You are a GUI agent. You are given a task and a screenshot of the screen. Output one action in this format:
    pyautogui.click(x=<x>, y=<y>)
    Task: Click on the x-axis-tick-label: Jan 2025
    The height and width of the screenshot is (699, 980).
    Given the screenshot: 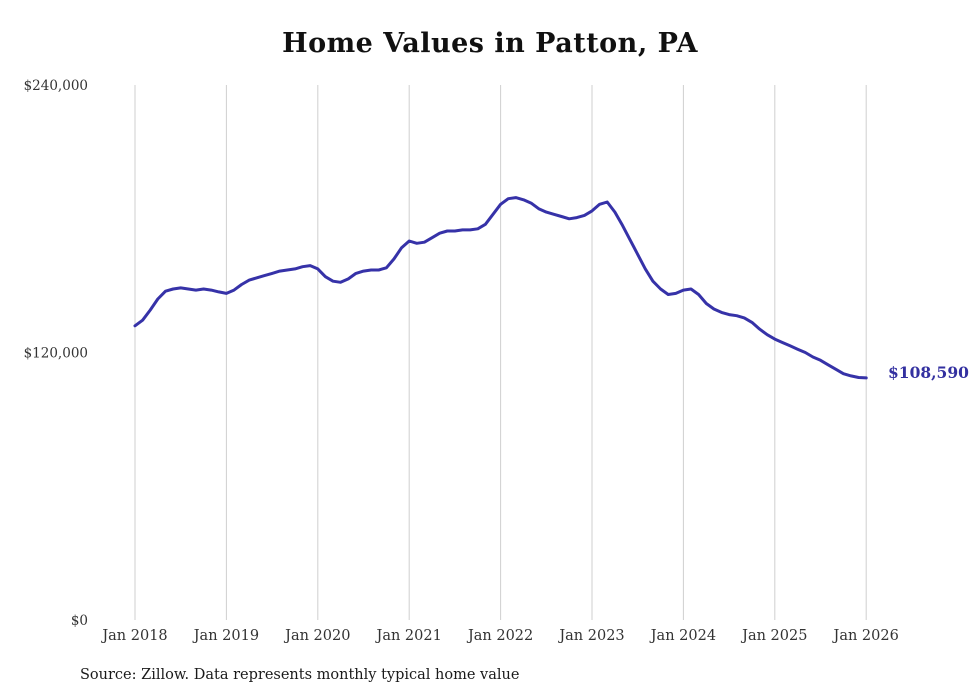 What is the action you would take?
    pyautogui.click(x=773, y=636)
    